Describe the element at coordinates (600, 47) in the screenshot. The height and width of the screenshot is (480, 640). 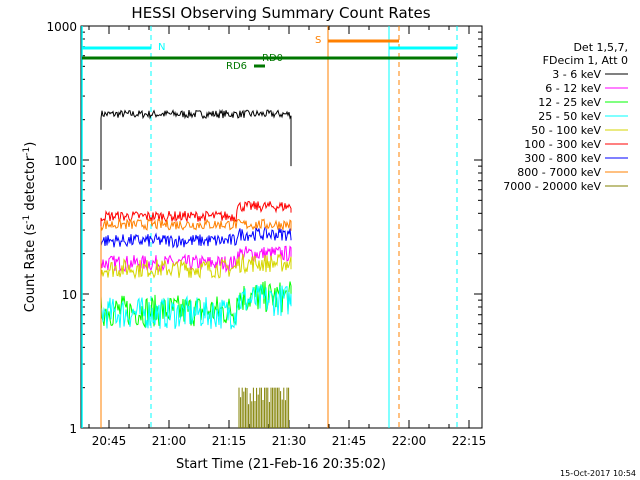
I see `legend-header-1: Det 1,5,7,` at that location.